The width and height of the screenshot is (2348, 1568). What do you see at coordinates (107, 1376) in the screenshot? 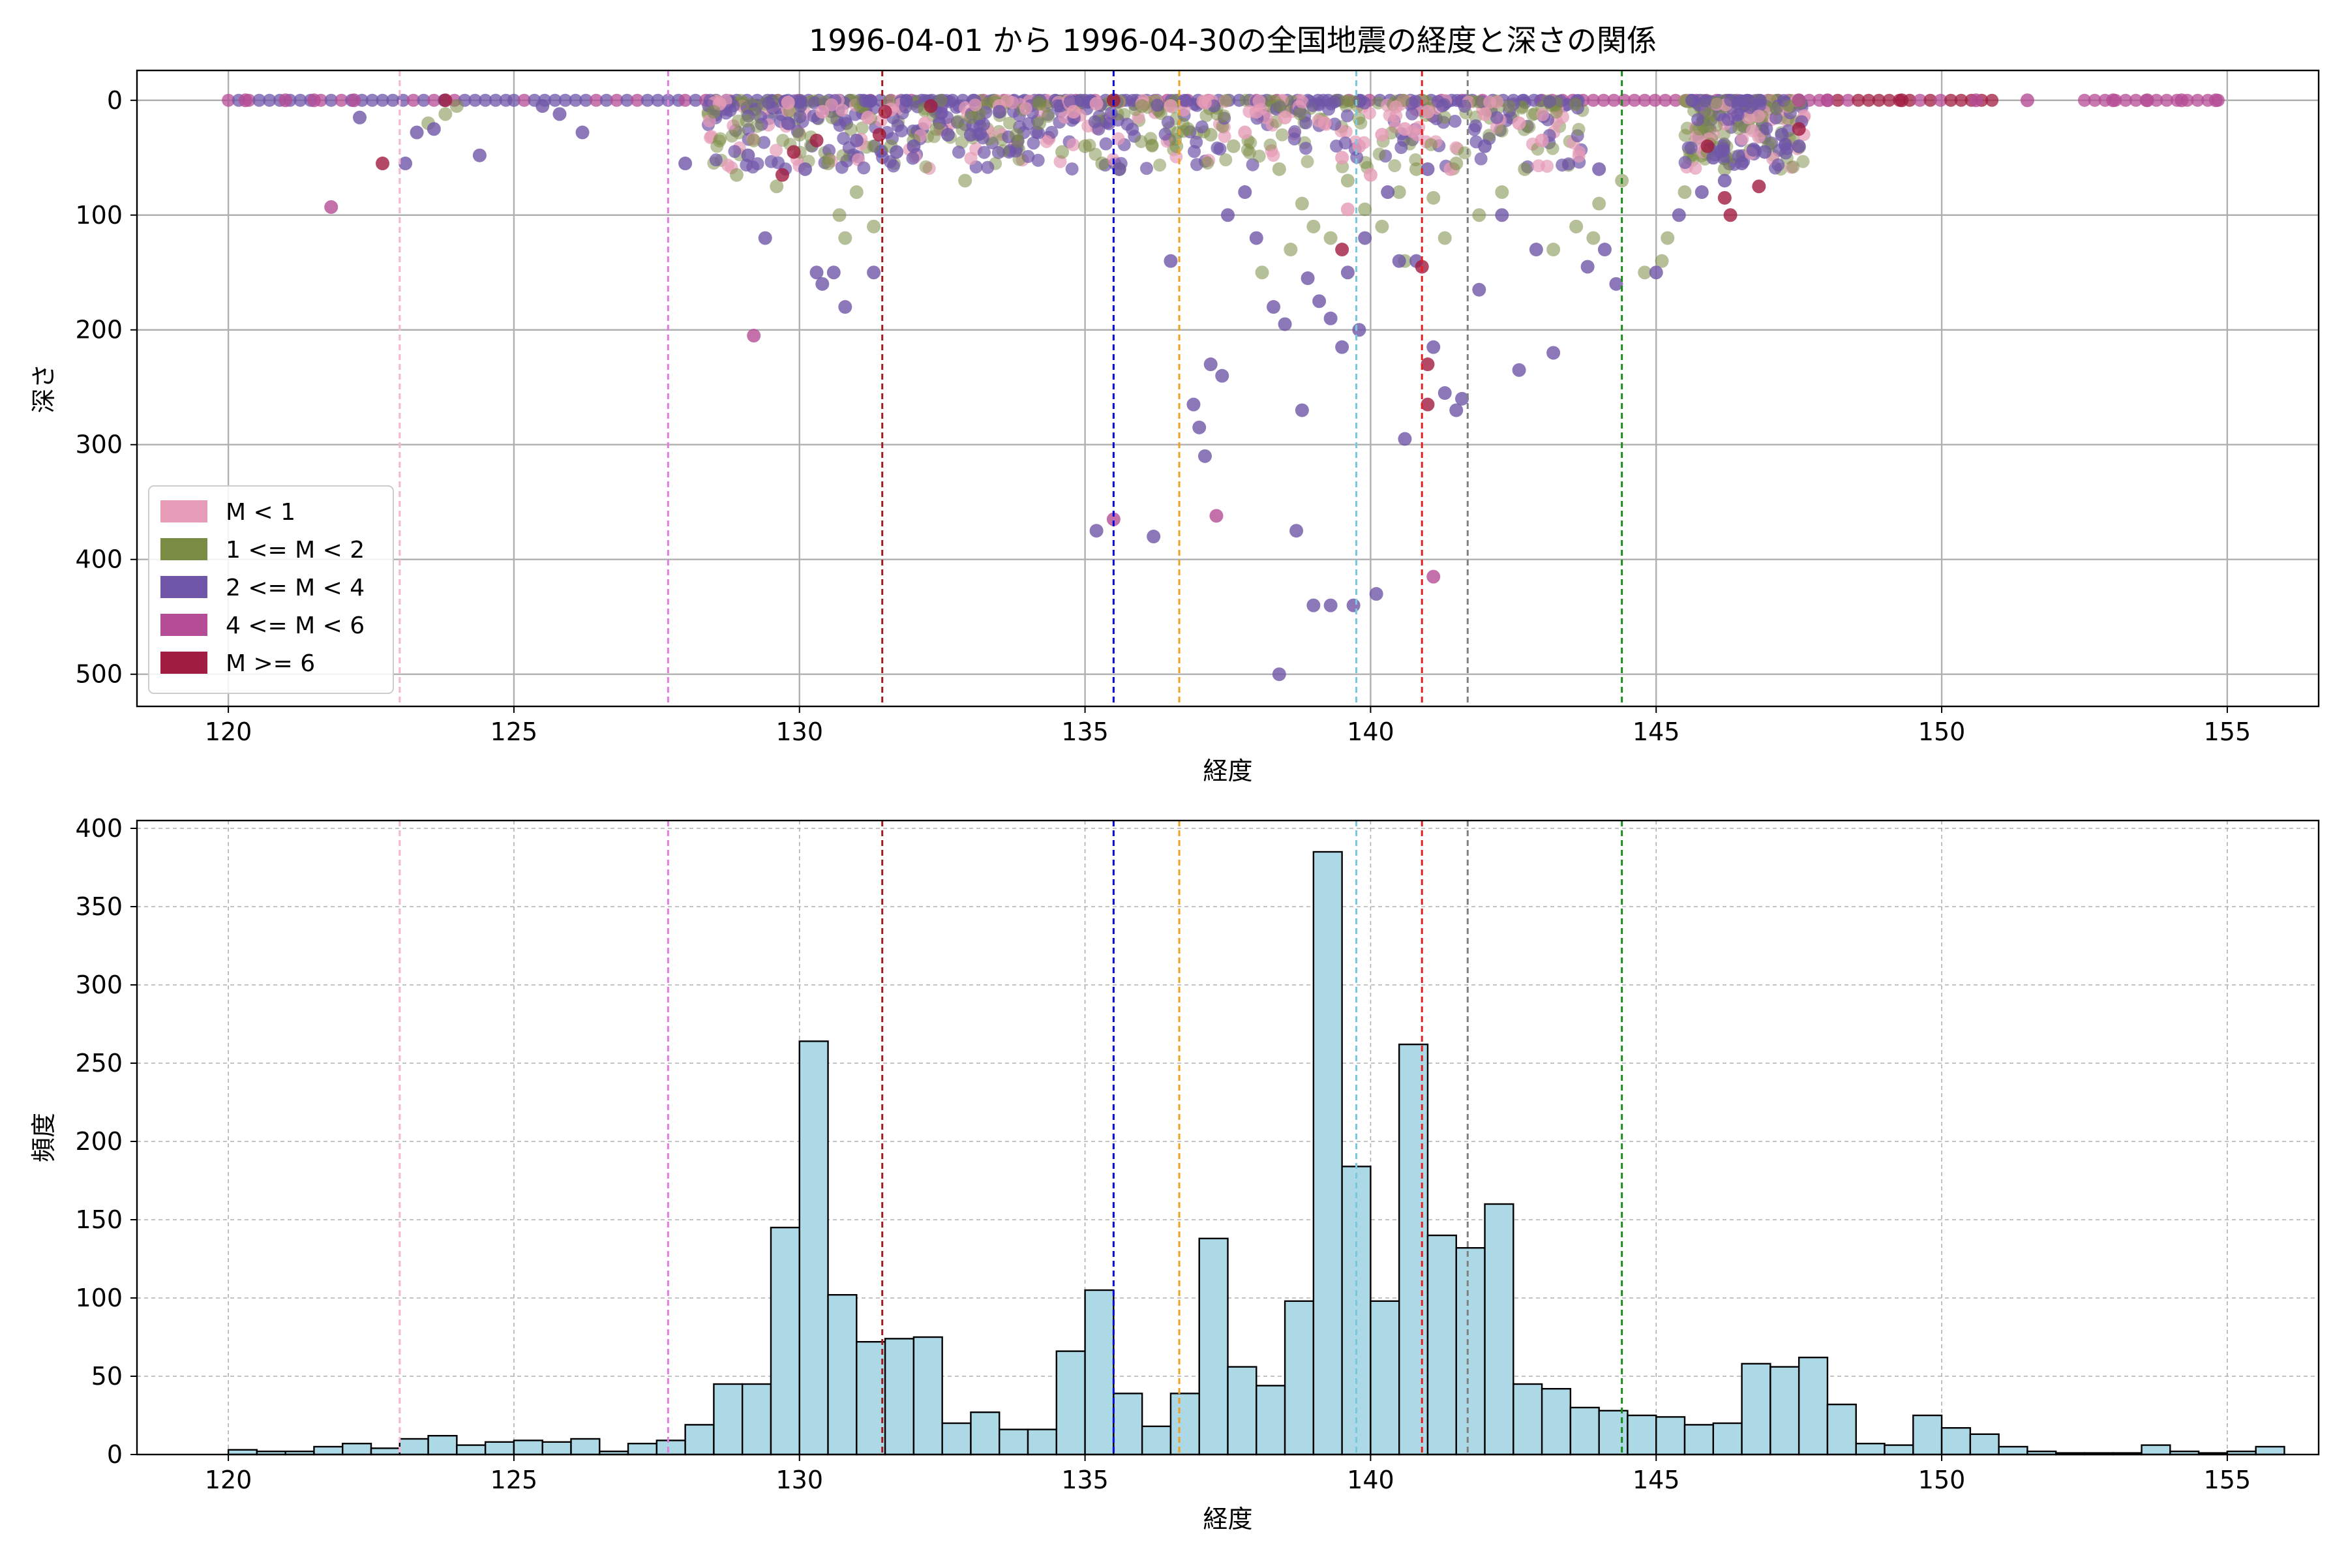
I see `y-tick-label: 50` at bounding box center [107, 1376].